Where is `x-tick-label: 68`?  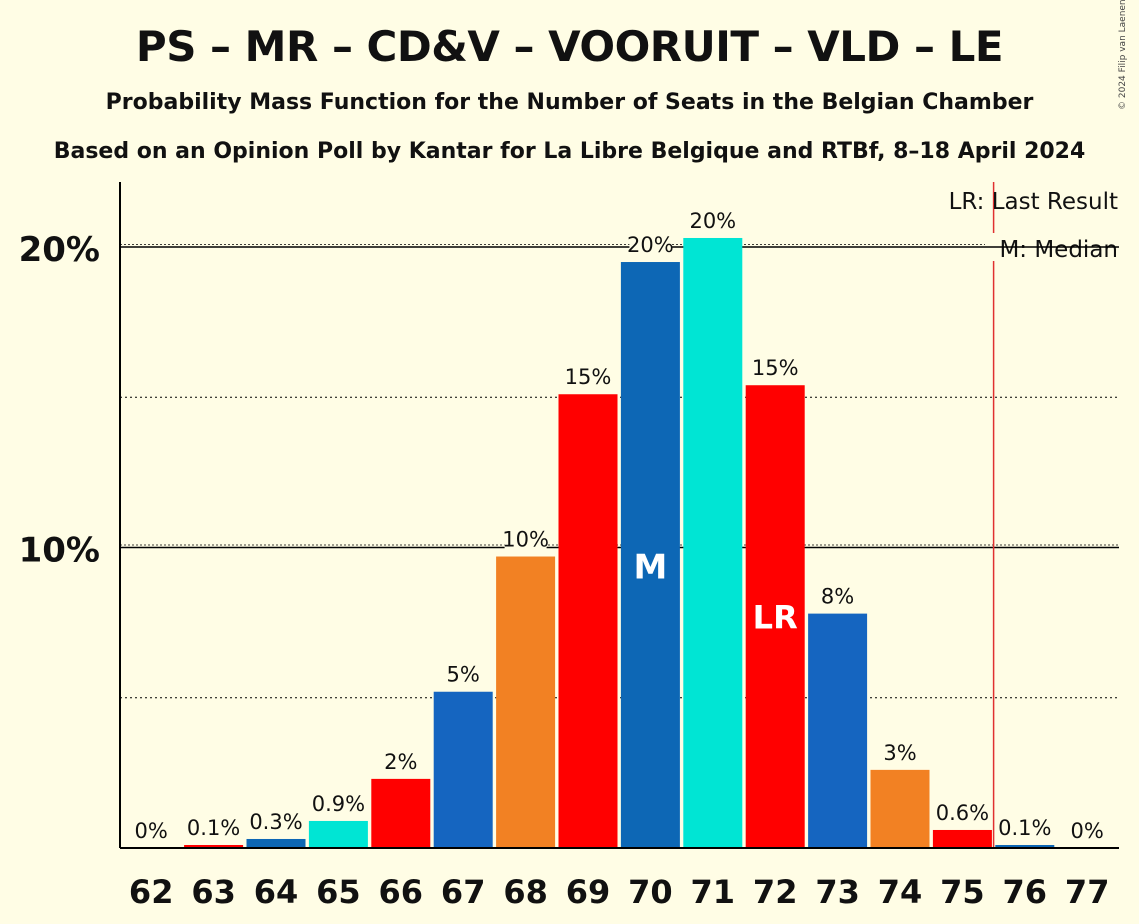
x-tick-label: 68 is located at coordinates (525, 892).